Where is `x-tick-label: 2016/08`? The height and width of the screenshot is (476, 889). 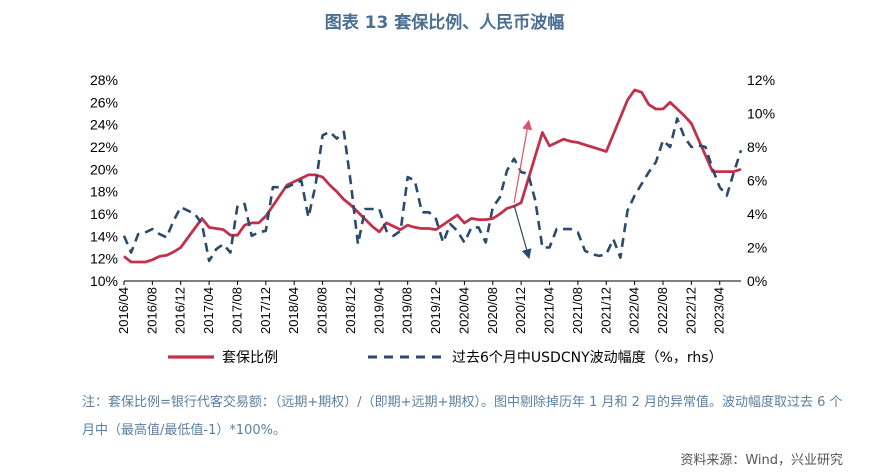
x-tick-label: 2016/08 is located at coordinates (151, 310).